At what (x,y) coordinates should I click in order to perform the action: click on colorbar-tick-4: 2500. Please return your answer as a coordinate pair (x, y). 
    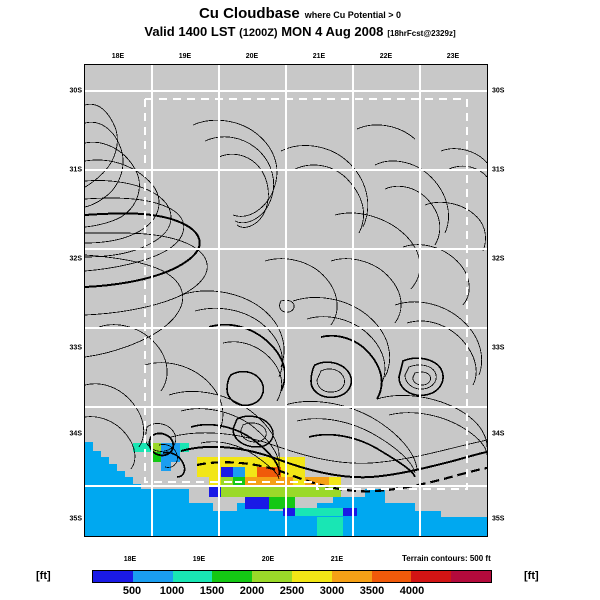
    Looking at the image, I should click on (292, 591).